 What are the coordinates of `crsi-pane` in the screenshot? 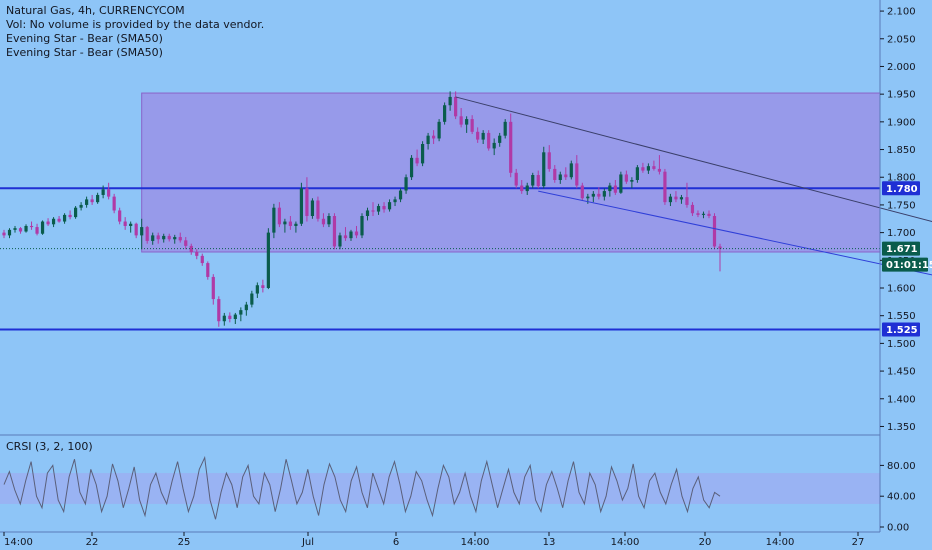 It's located at (440, 487).